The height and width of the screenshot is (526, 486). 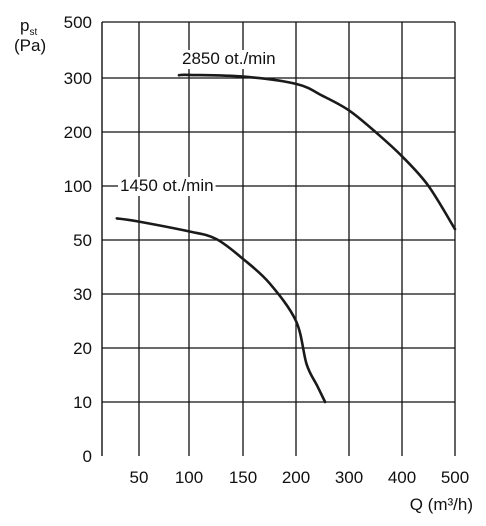 What do you see at coordinates (78, 132) in the screenshot?
I see `y-tick-label: 200` at bounding box center [78, 132].